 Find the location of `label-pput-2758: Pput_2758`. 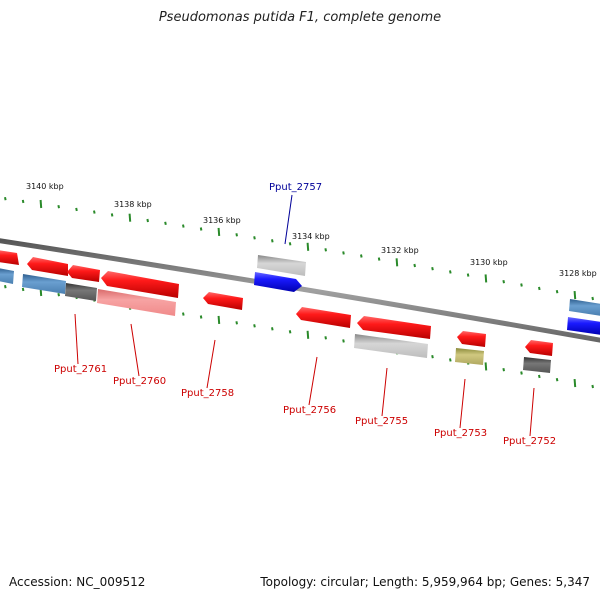

label-pput-2758: Pput_2758 is located at coordinates (207, 393).